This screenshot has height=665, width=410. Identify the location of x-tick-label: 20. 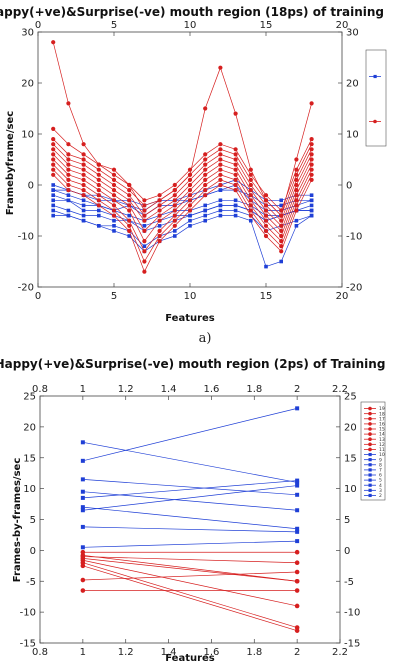
(342, 296).